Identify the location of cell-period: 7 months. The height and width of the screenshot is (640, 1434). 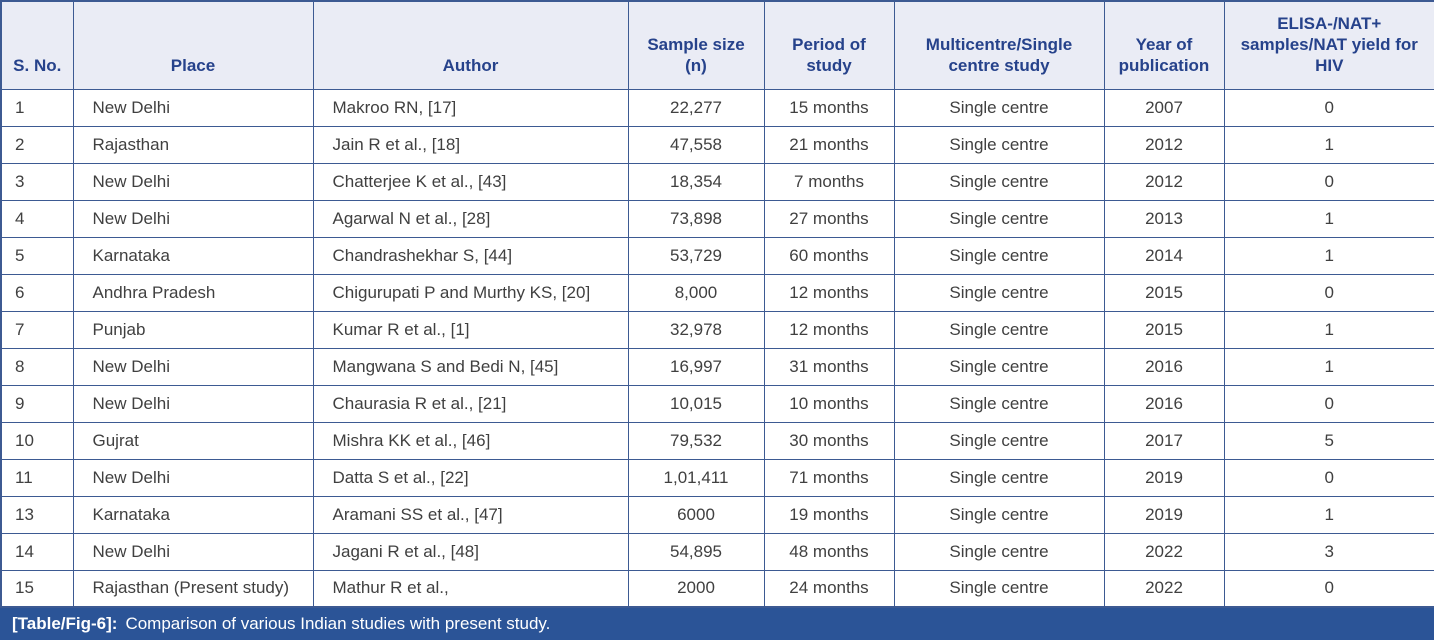
(829, 181).